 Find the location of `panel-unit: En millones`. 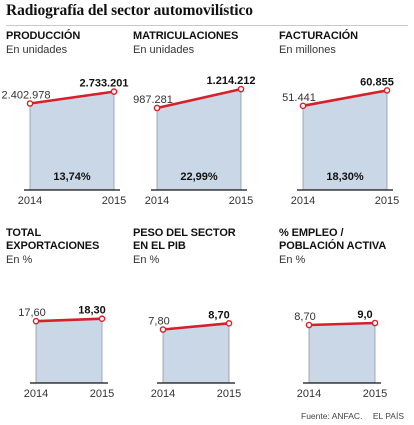

panel-unit: En millones is located at coordinates (307, 50).